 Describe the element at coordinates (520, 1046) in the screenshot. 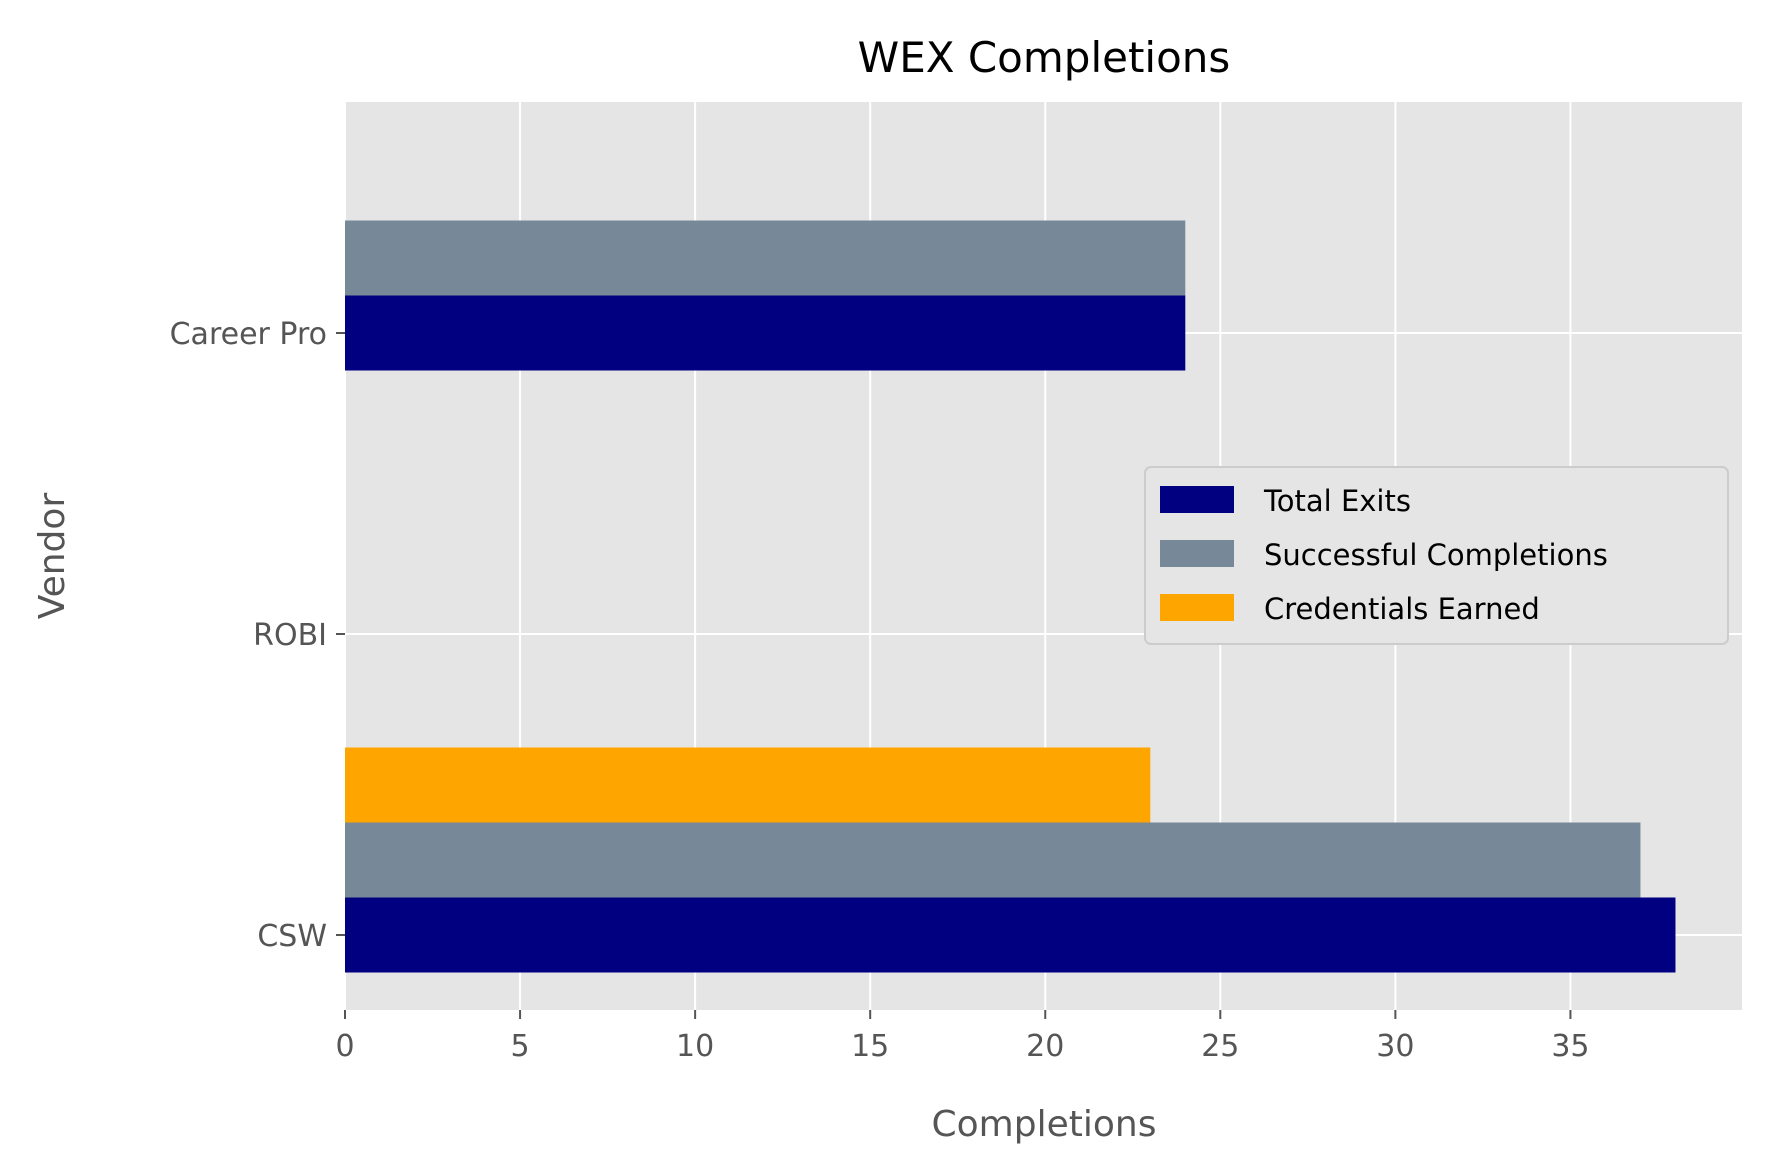

I see `x-tick-label-1: 5` at that location.